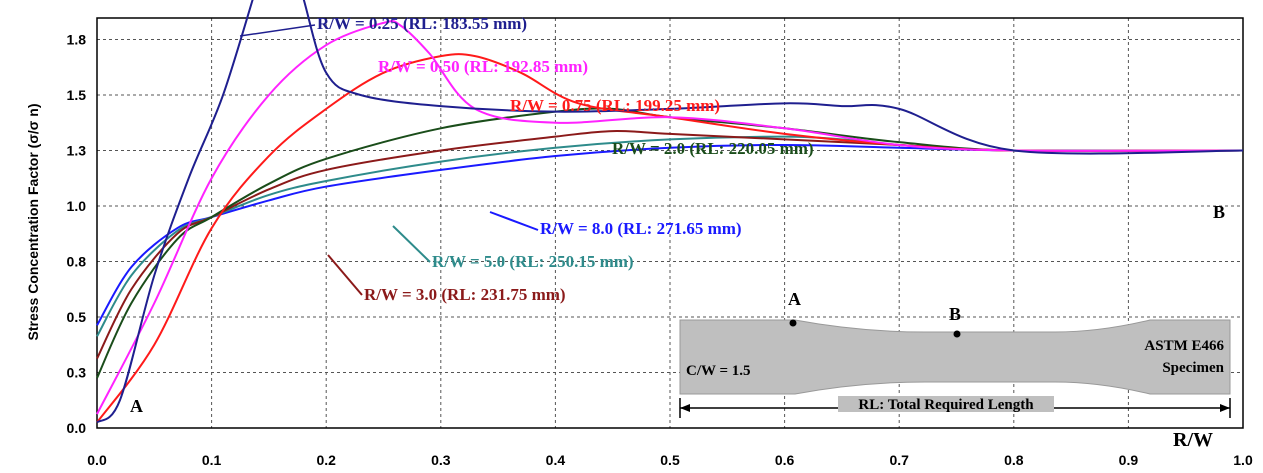  I want to click on x-tick-labels: 0.0 0.1 0.2 0.3 0.4 0.5 0.6 0.7 0.8 0.9 1.0, so click(670, 460).